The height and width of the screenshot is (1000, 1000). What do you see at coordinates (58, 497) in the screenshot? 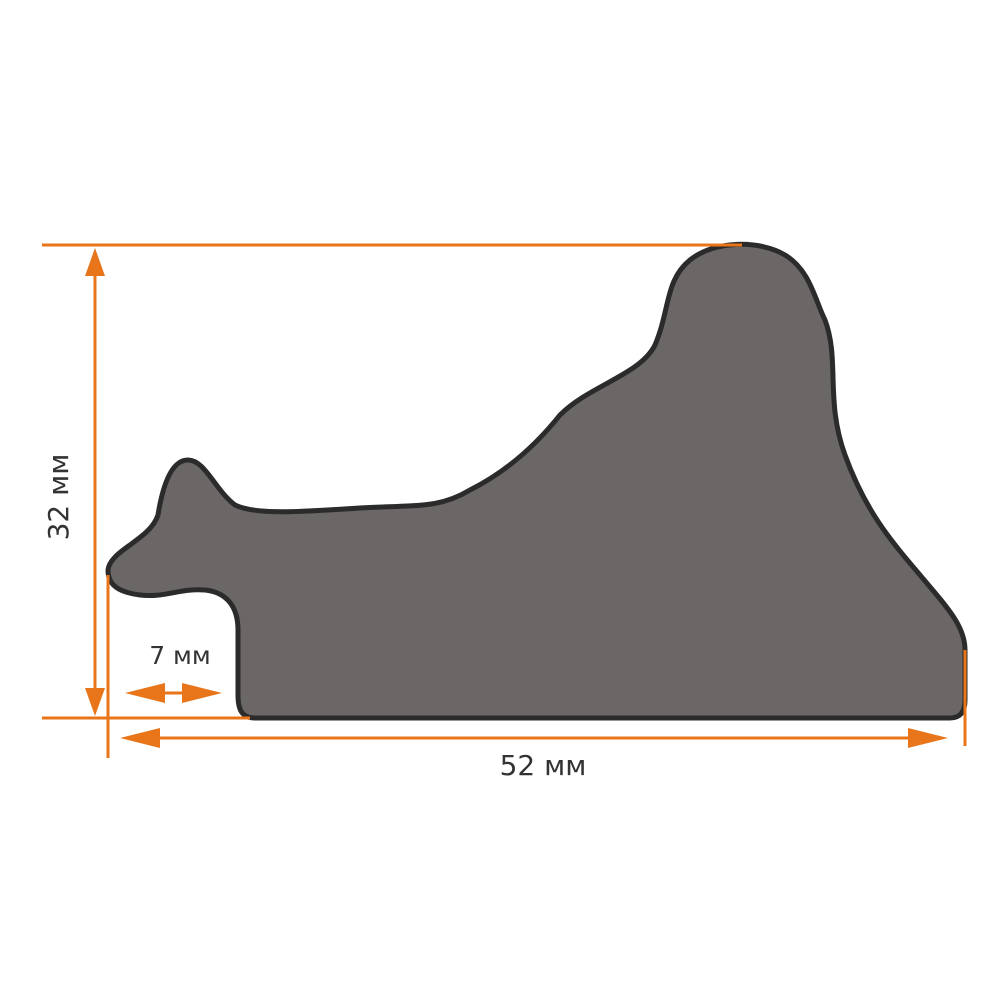
I see `height-label: 32 мм` at bounding box center [58, 497].